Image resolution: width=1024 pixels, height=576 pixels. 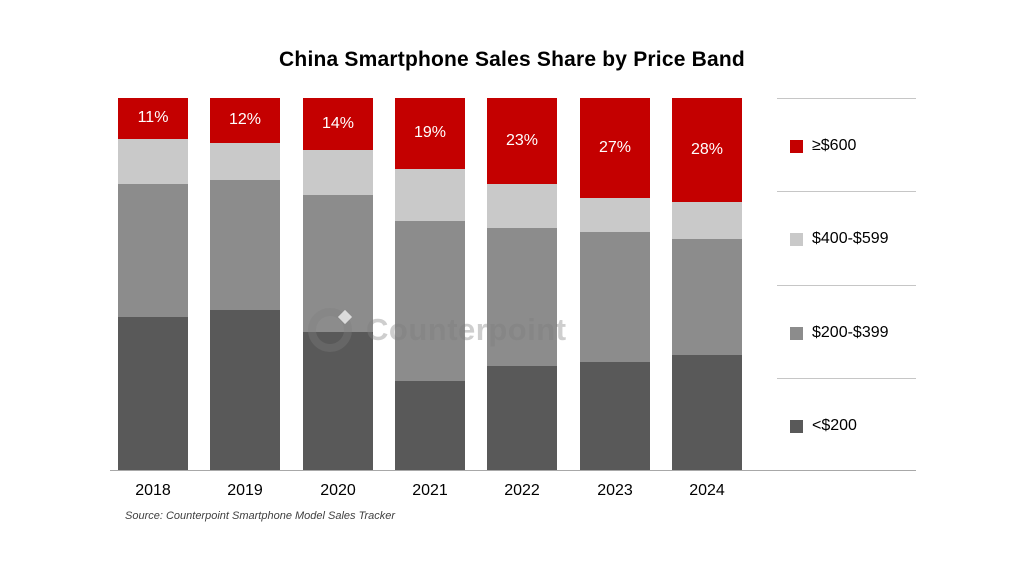 What do you see at coordinates (615, 490) in the screenshot?
I see `x-axis-label-2023: 2023` at bounding box center [615, 490].